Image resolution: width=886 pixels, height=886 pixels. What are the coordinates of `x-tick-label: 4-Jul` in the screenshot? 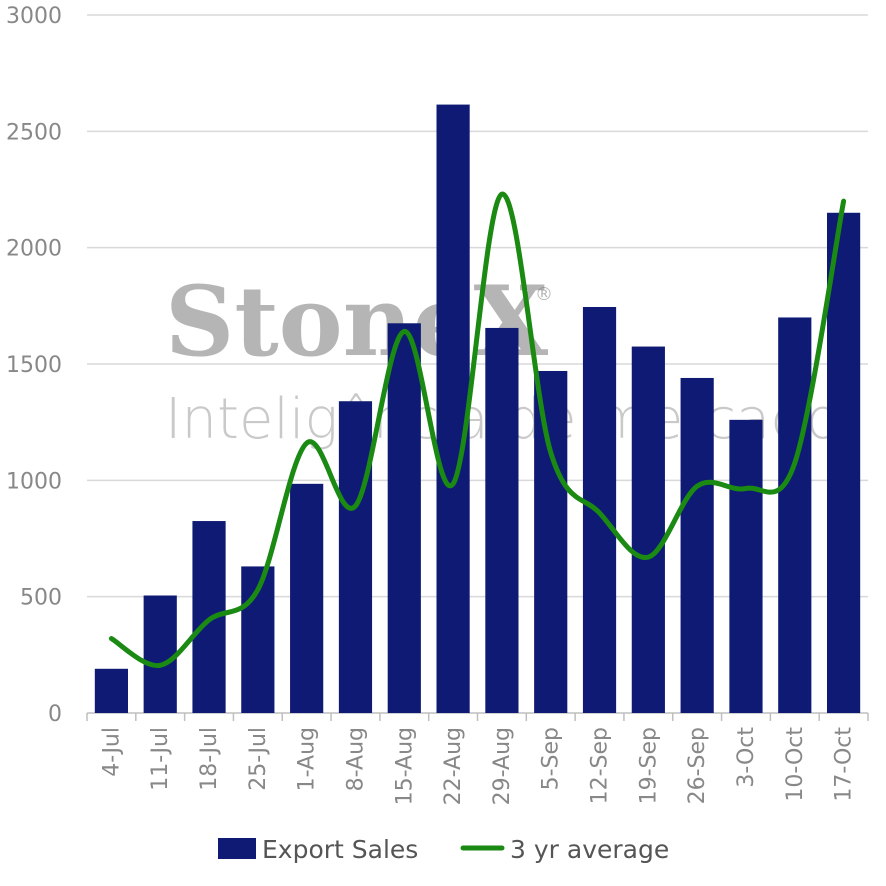 It's located at (111, 752).